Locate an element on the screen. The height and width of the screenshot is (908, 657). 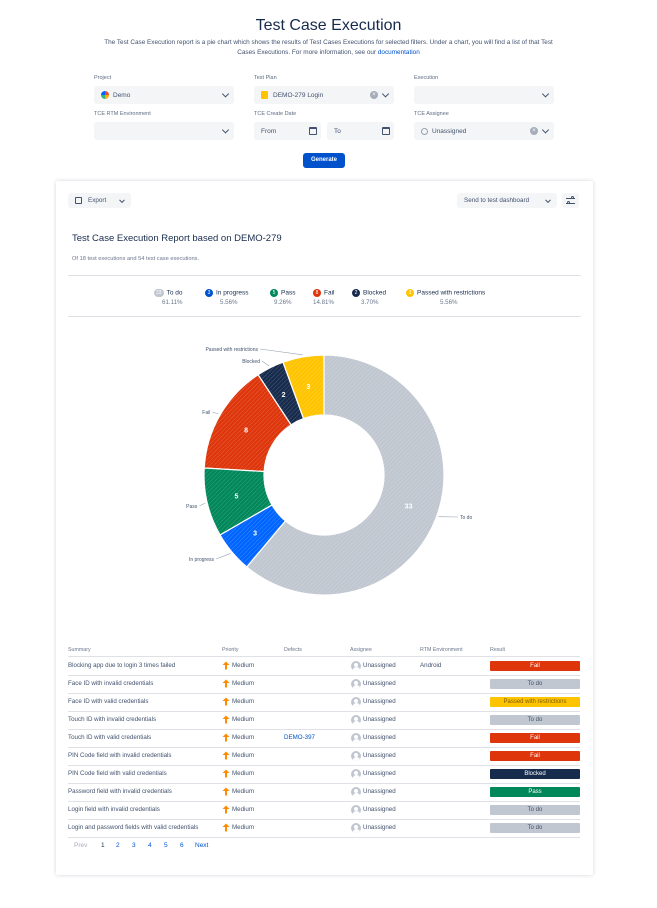
legend-badge: 3 is located at coordinates (209, 293).